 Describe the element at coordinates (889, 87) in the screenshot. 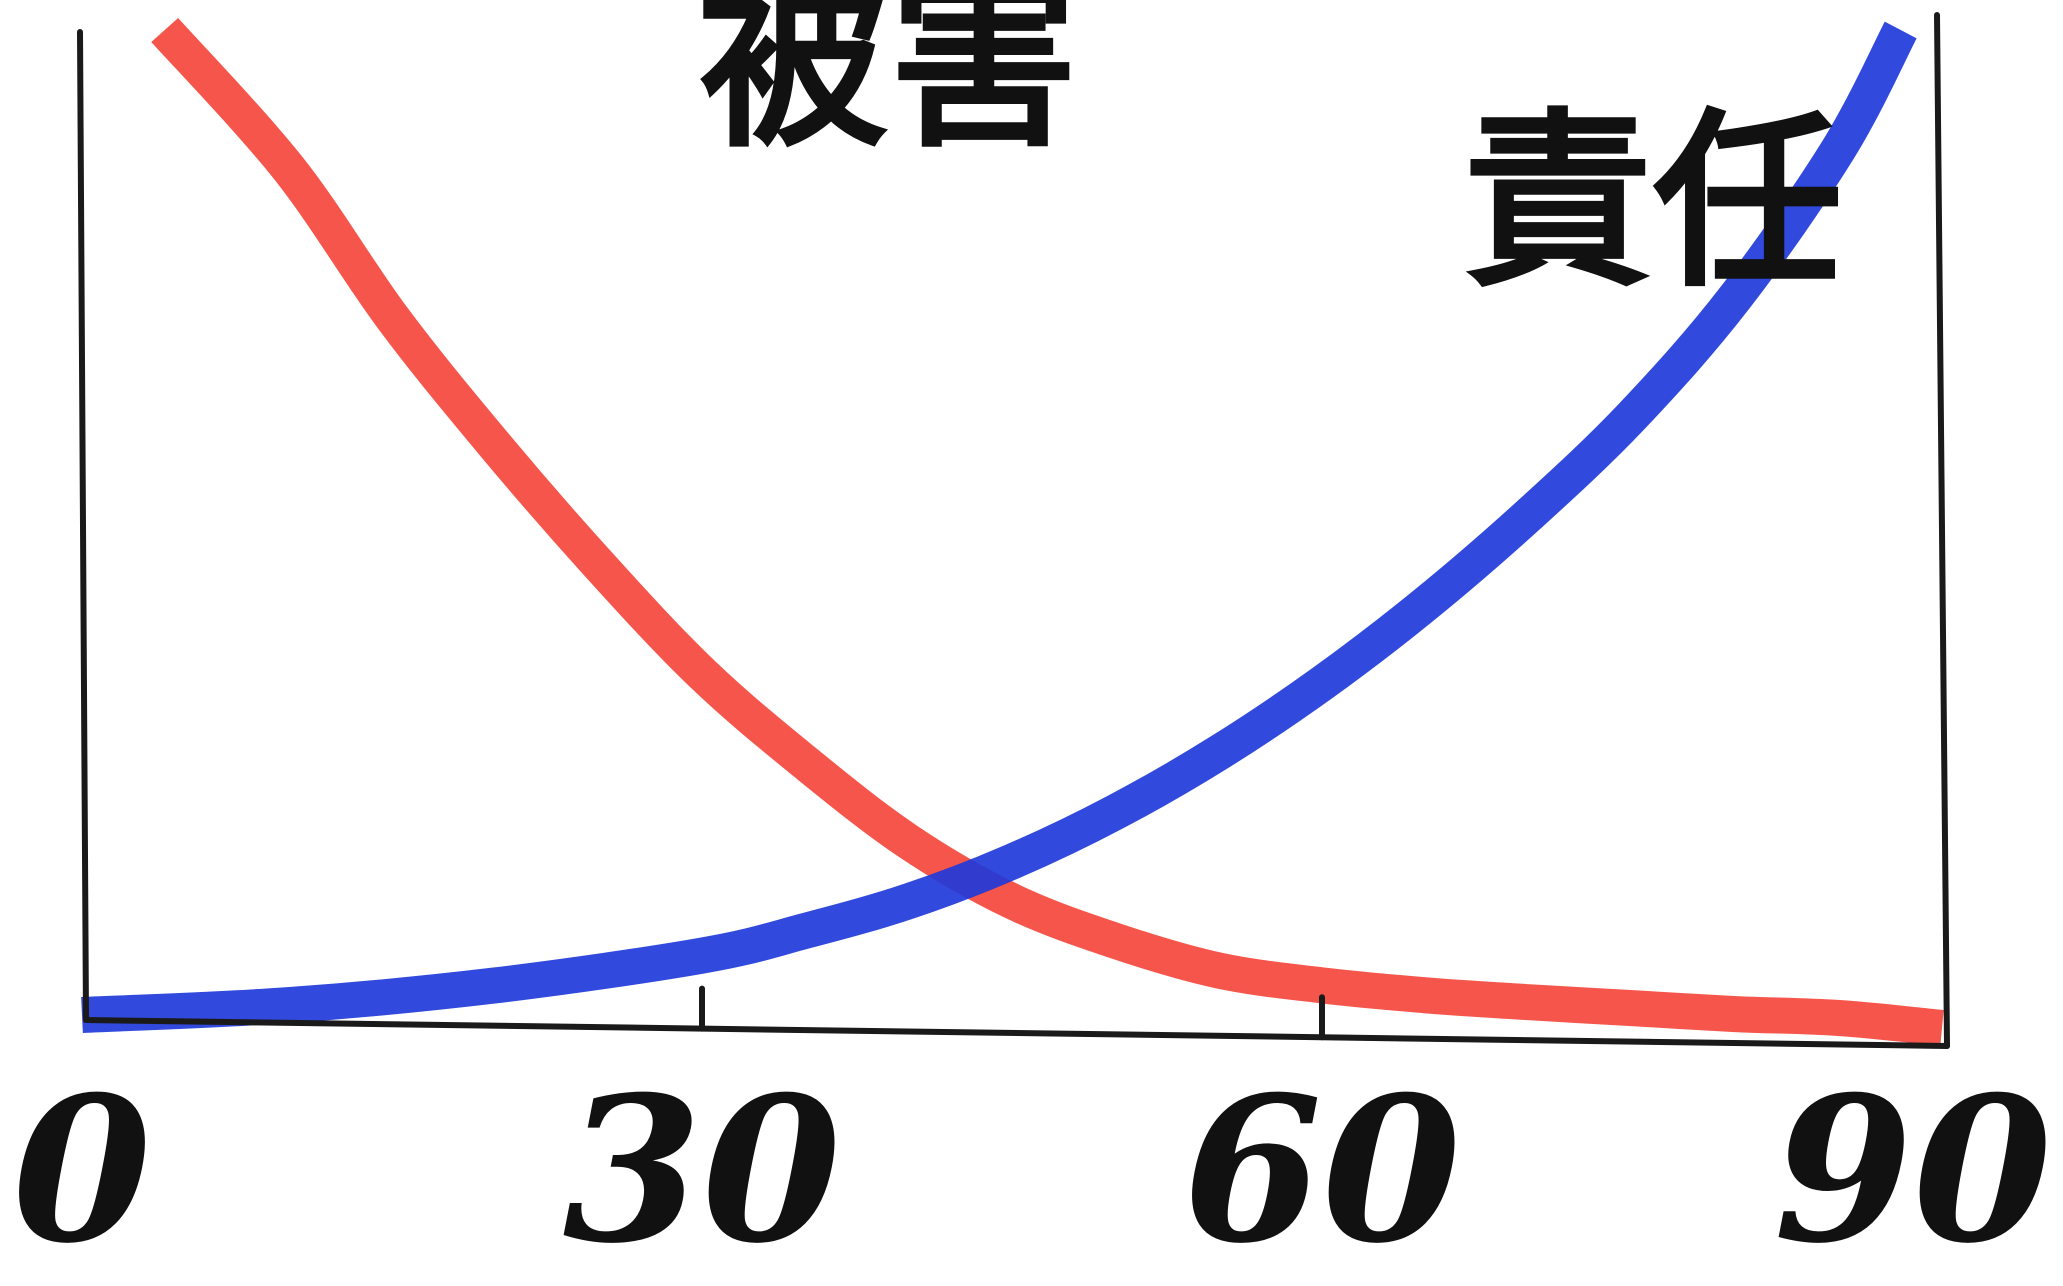

I see `series-label-damage: 被害` at that location.